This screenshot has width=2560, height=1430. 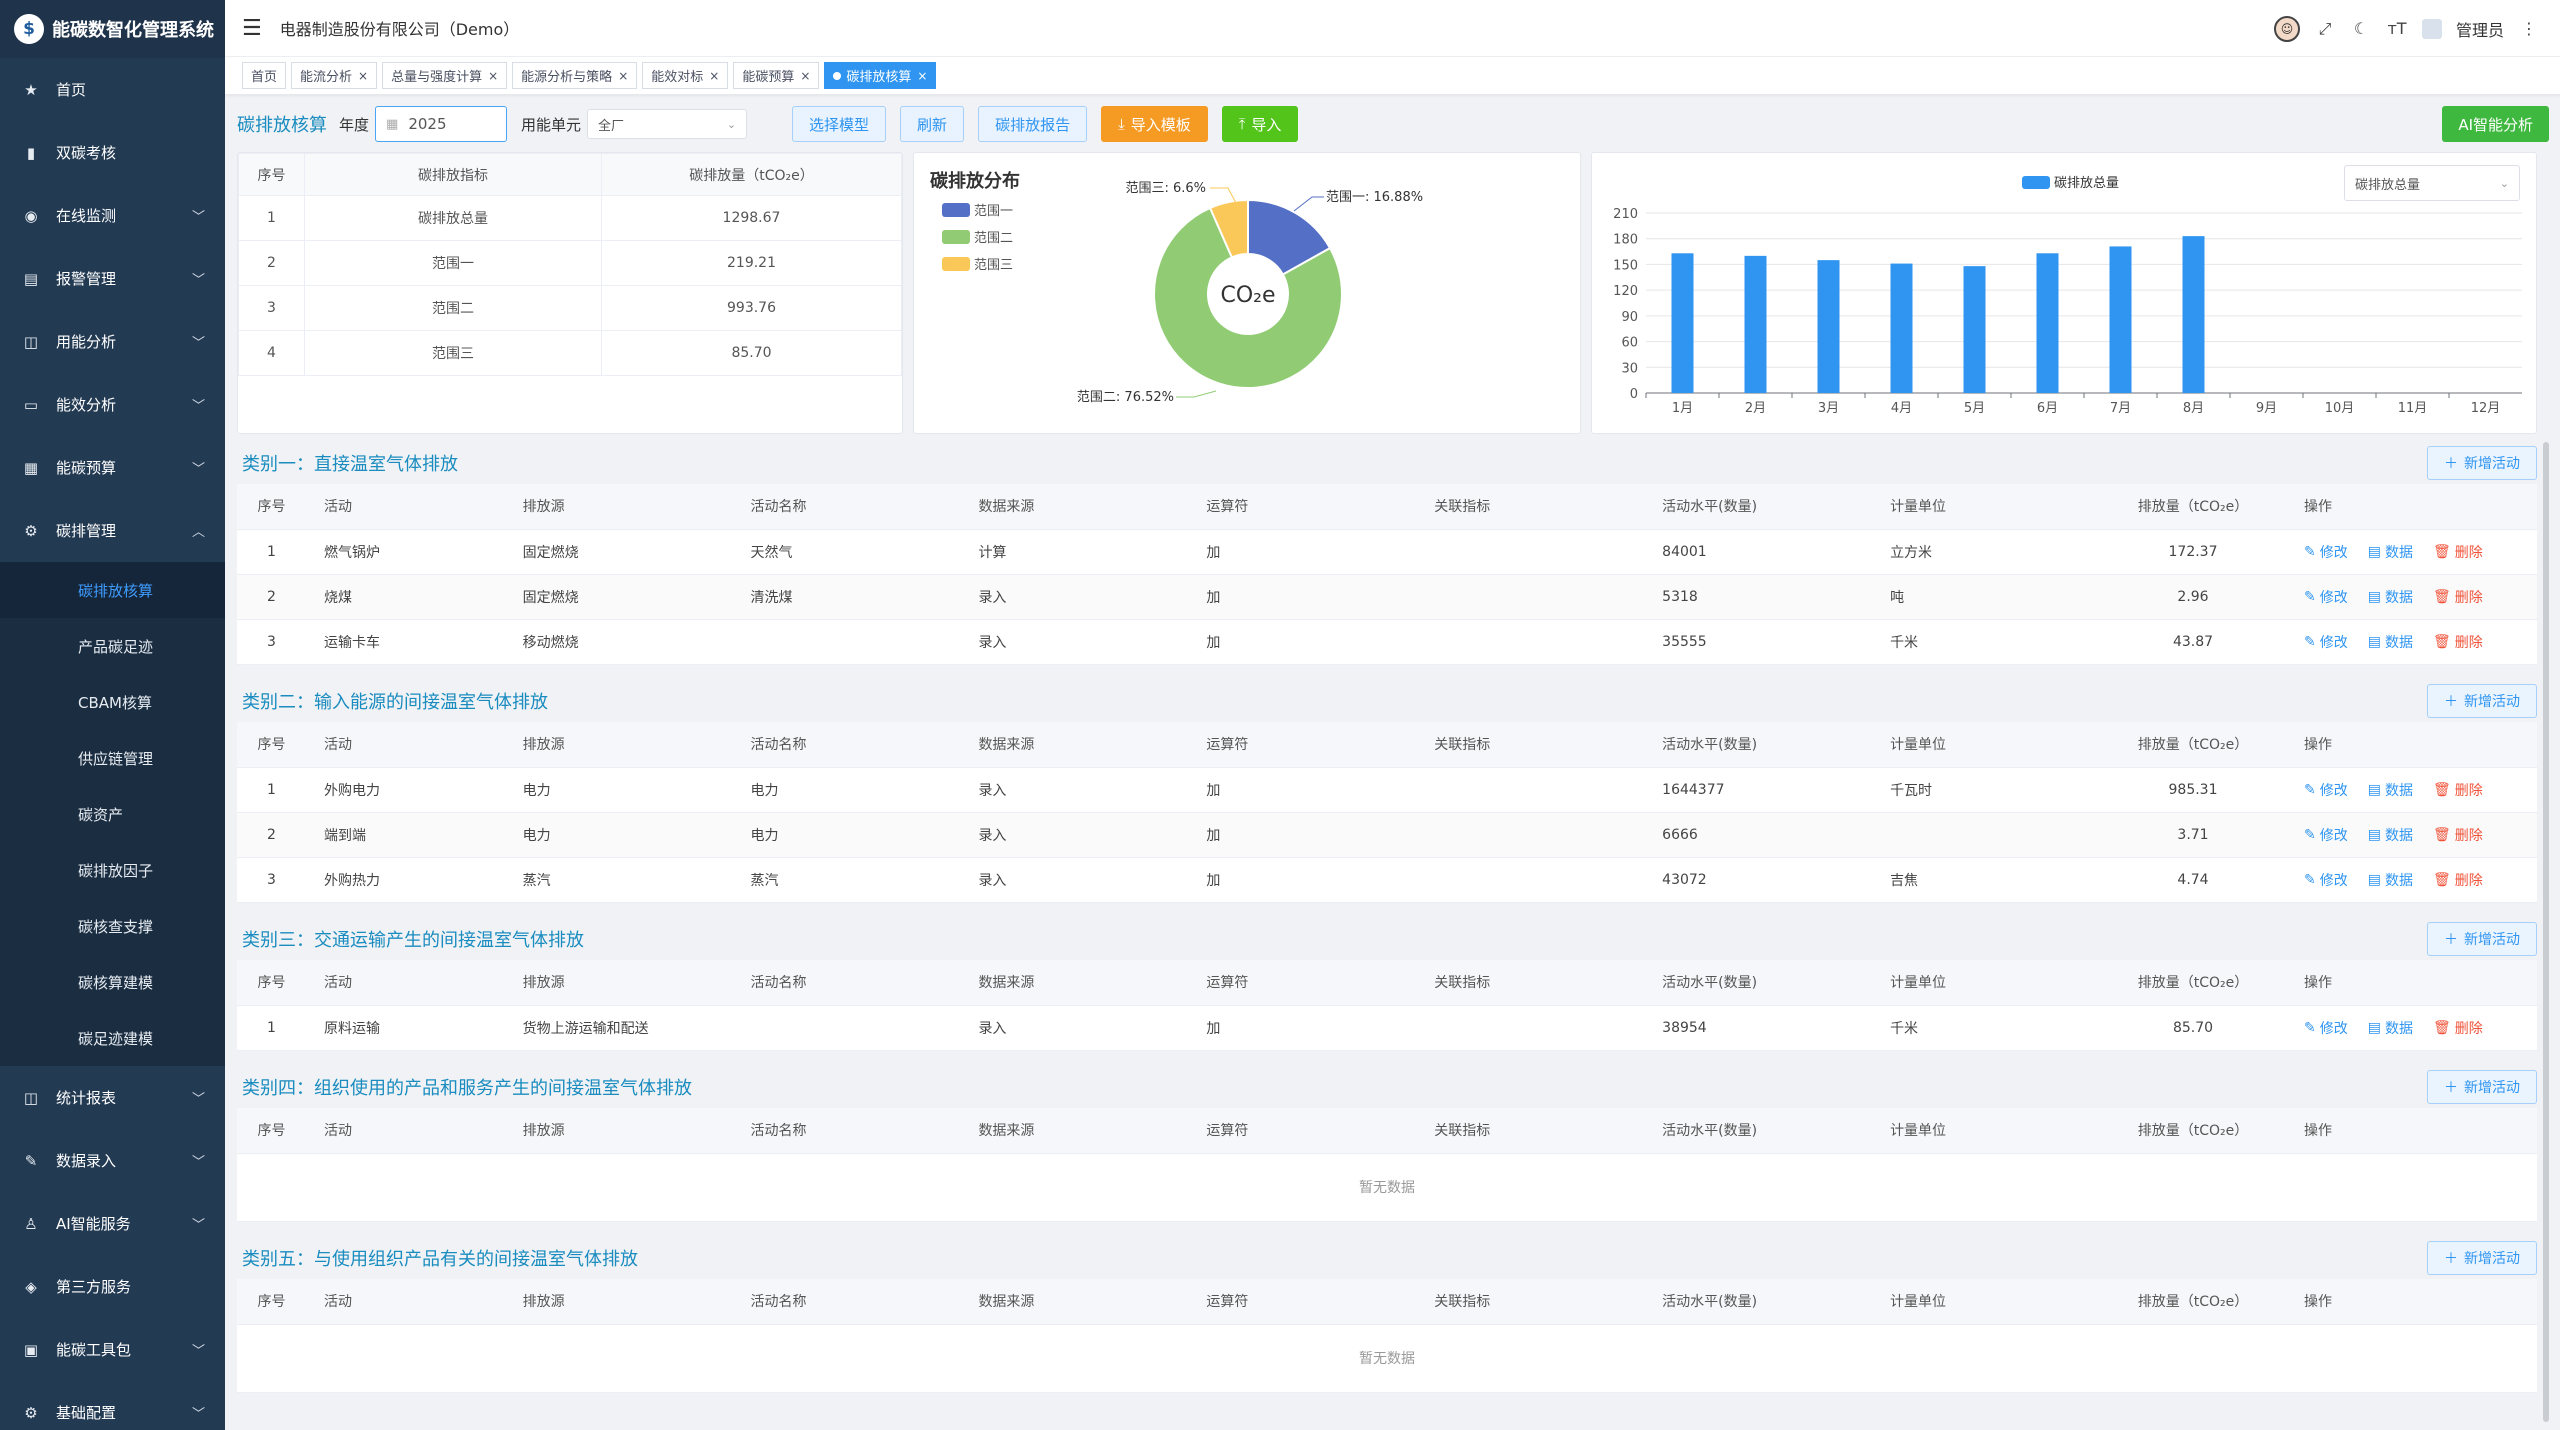 What do you see at coordinates (112, 1405) in the screenshot?
I see `sidebar-item-b5: ⚙ 基础配置 ﹀` at bounding box center [112, 1405].